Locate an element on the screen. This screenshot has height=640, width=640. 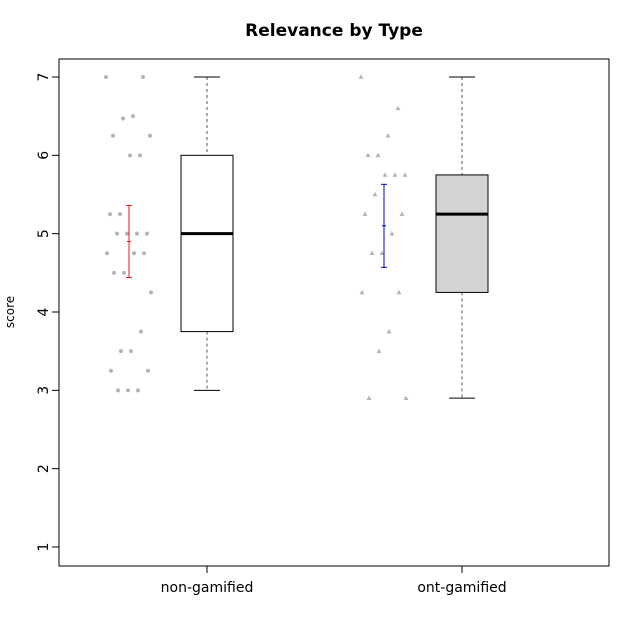
x-tick-label: non-gamified is located at coordinates (207, 588).